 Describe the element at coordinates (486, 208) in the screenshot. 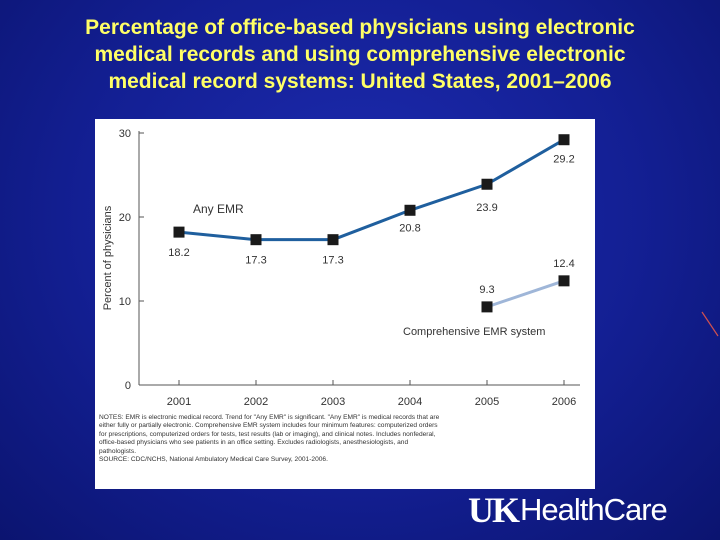

I see `data-label-any-emr: 23.9` at that location.